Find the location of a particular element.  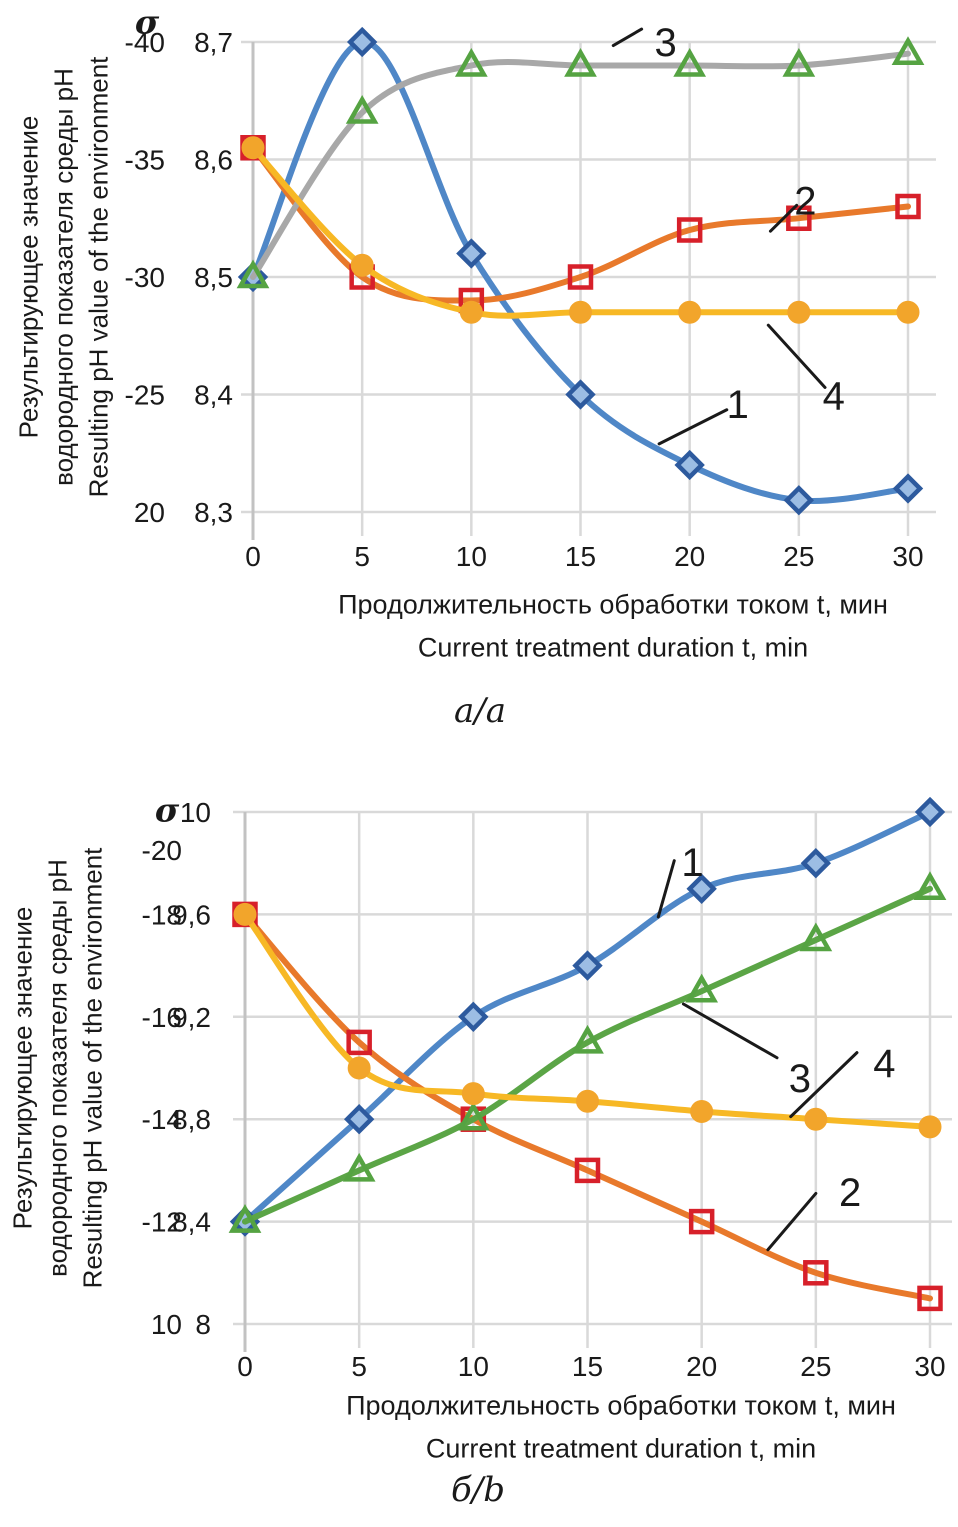

x-tick-label: 20 is located at coordinates (701, 1366).